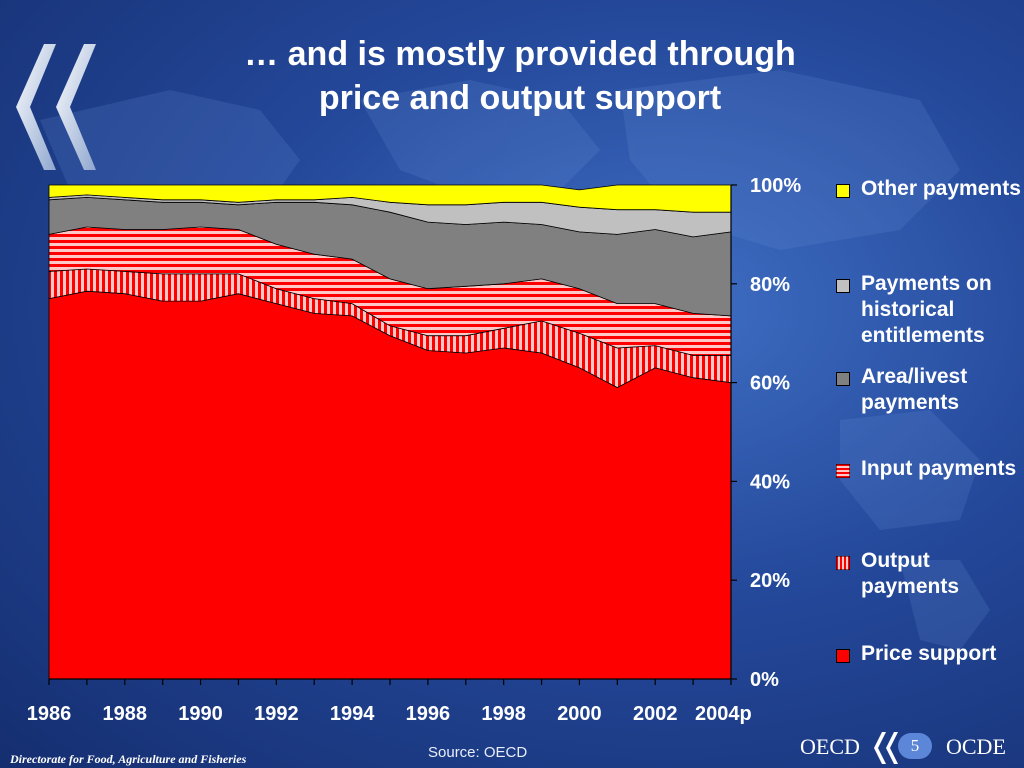 The width and height of the screenshot is (1024, 768). I want to click on x-tick-label: 2000, so click(579, 714).